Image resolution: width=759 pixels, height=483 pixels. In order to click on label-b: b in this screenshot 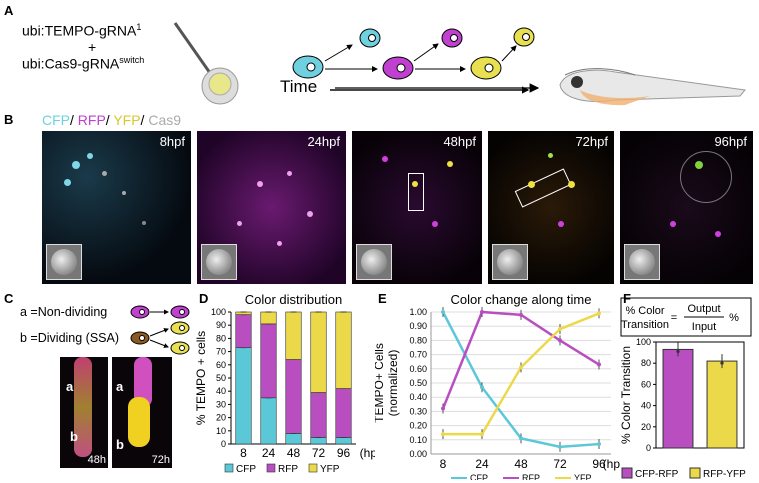, I will do `click(74, 436)`.